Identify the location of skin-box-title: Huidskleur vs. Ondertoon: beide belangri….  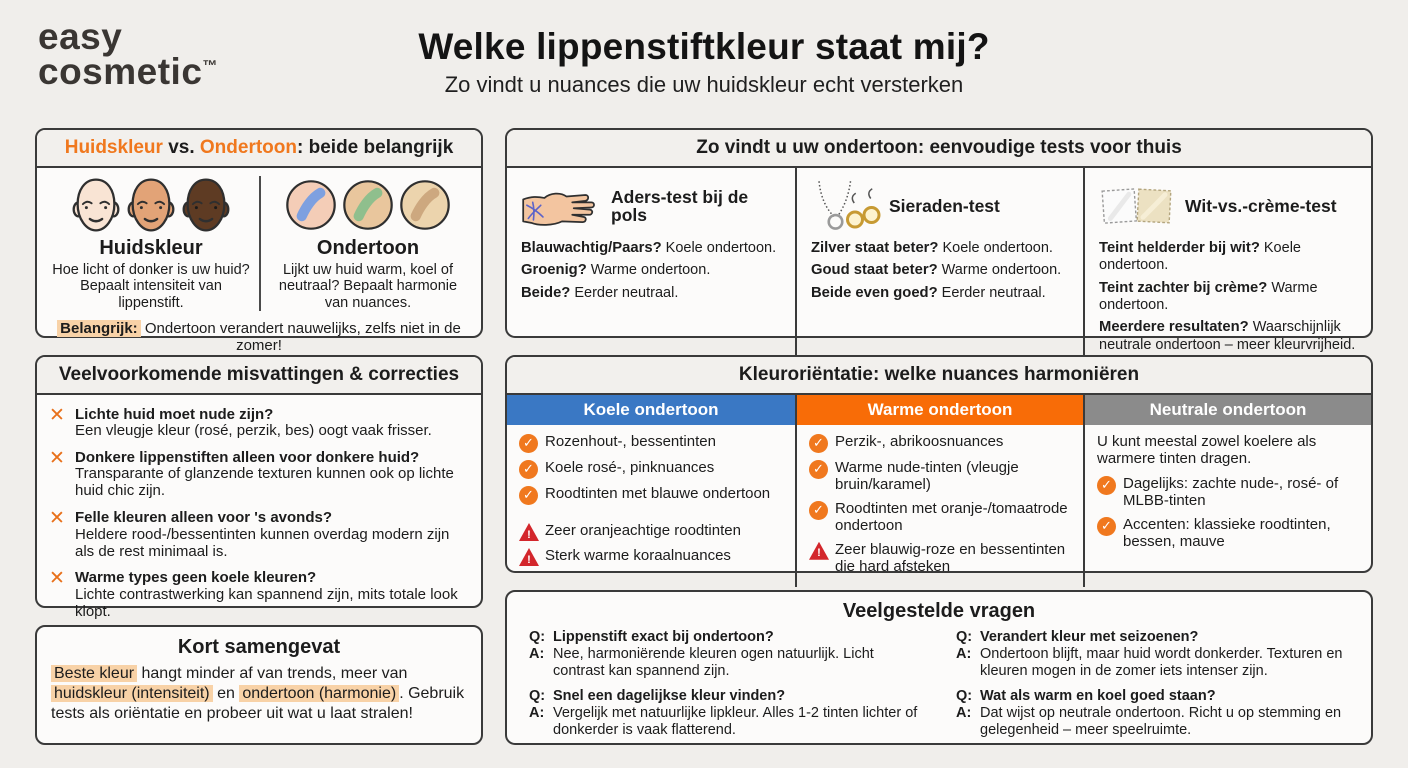
(259, 149).